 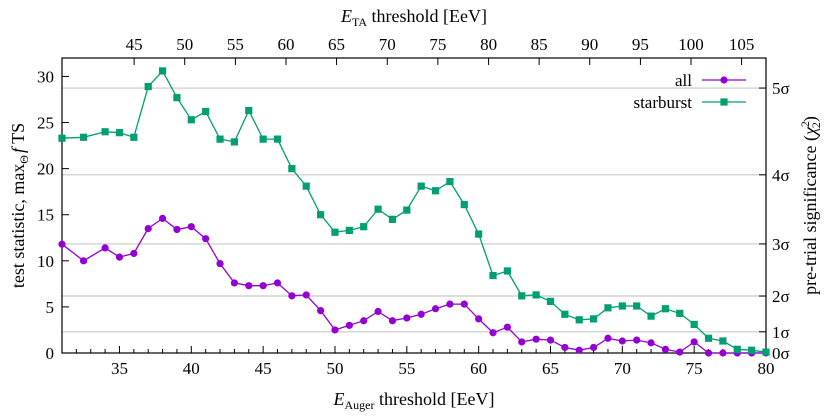 What do you see at coordinates (235, 44) in the screenshot?
I see `top-tick-label: 55` at bounding box center [235, 44].